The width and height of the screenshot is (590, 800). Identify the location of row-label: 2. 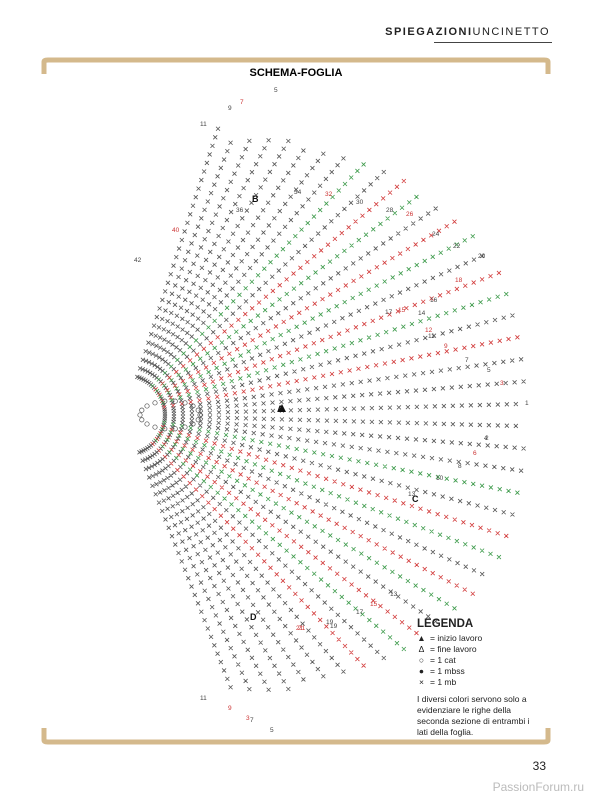
(487, 438).